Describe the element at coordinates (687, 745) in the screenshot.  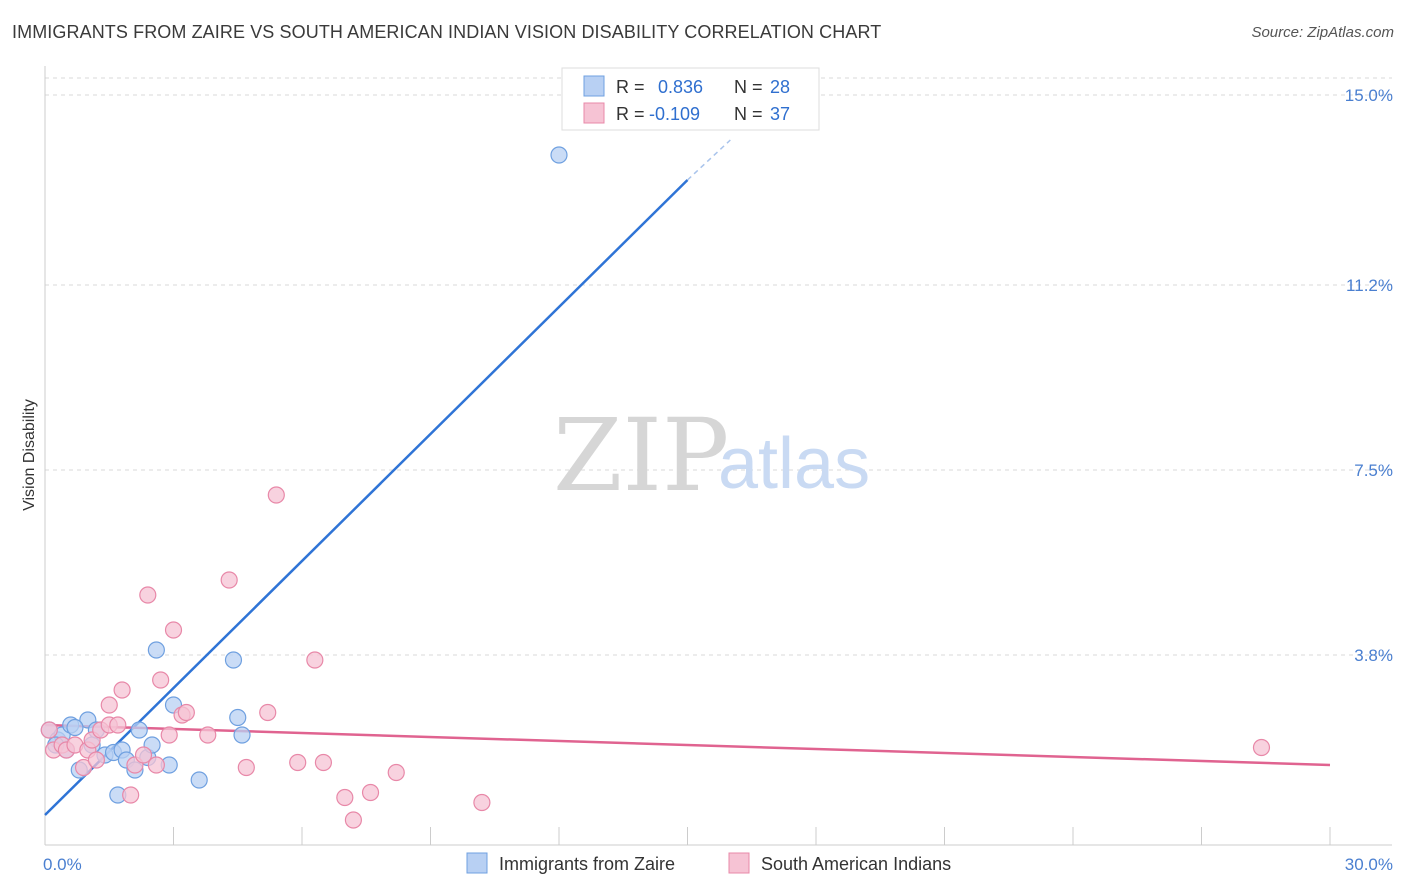
I see `trend-line-sai` at that location.